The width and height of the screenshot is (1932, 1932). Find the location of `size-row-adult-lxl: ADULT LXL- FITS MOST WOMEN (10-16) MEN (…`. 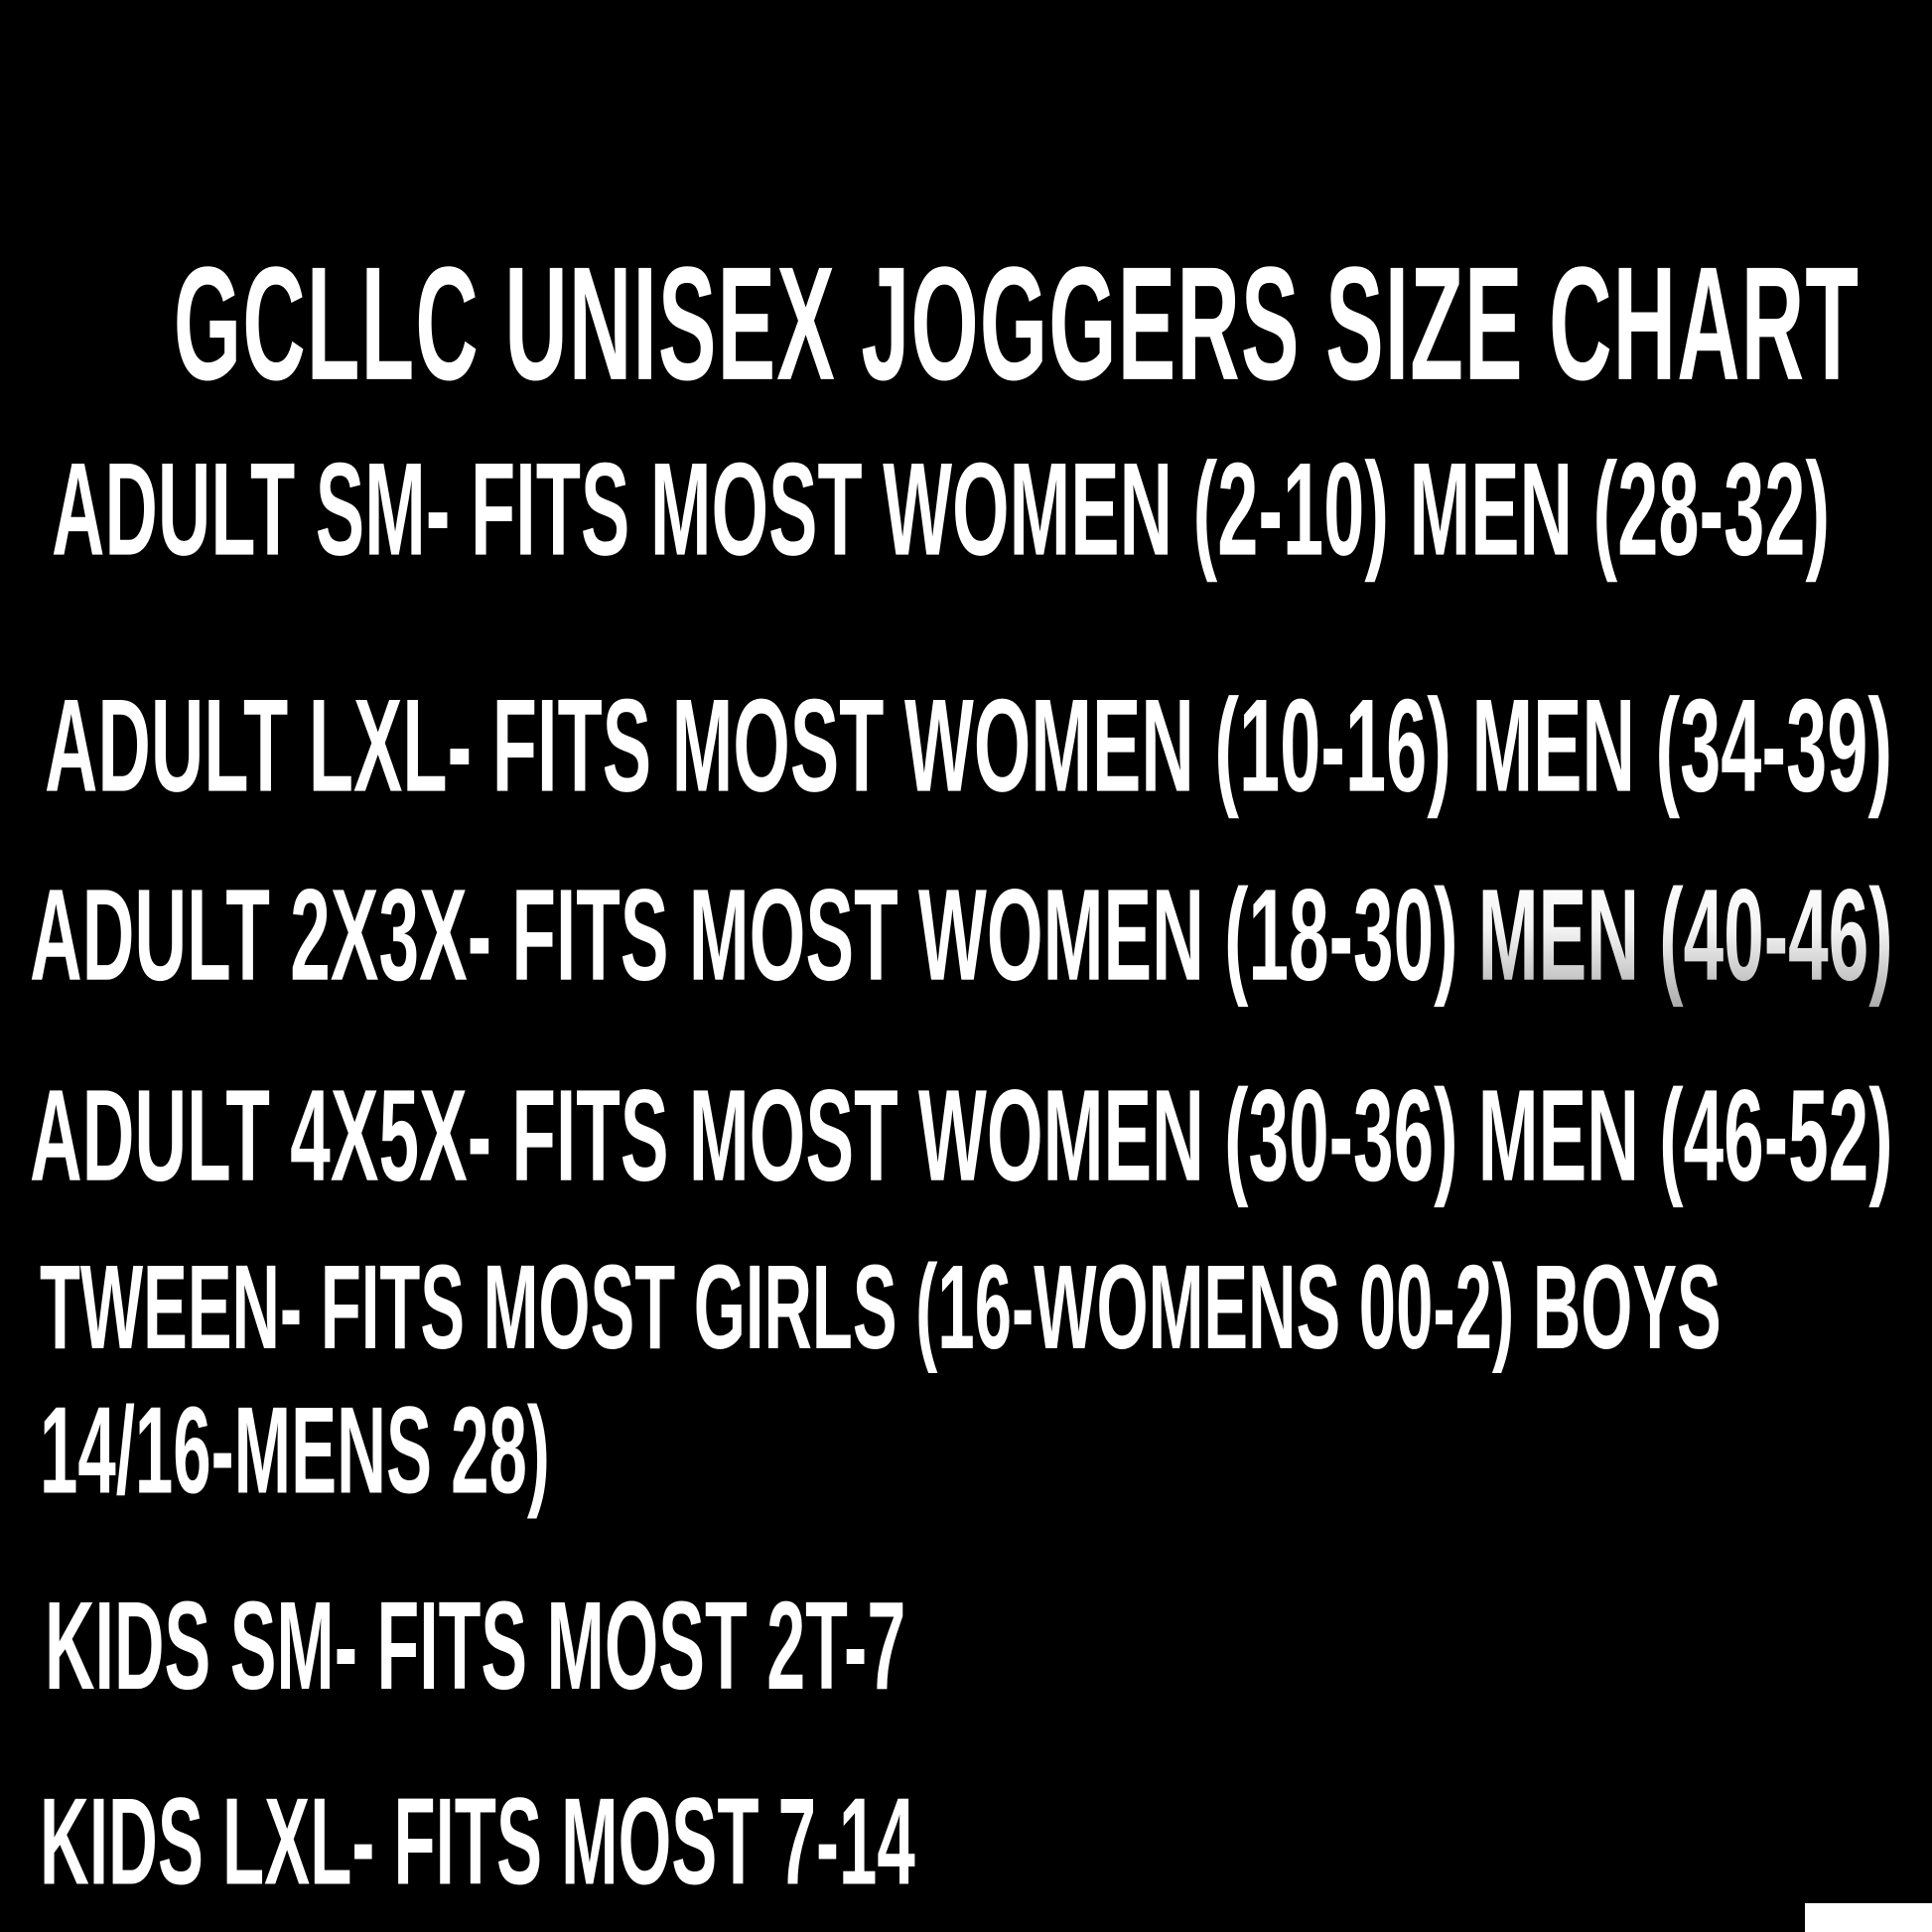

size-row-adult-lxl: ADULT LXL- FITS MOST WOMEN (10-16) MEN (… is located at coordinates (969, 745).